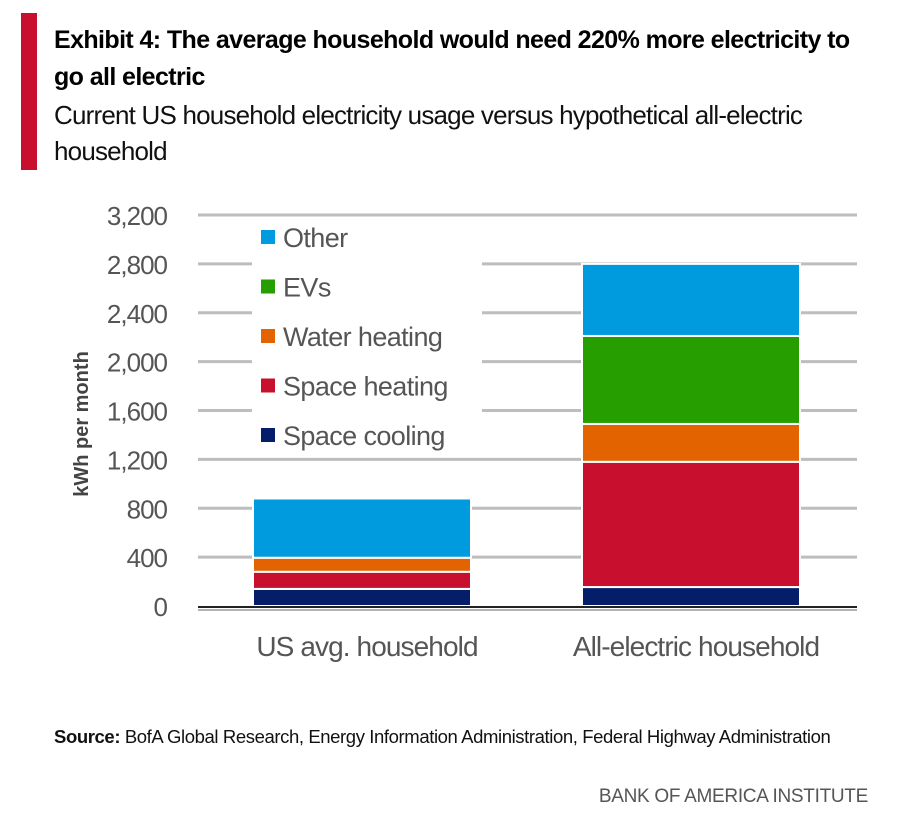  What do you see at coordinates (315, 238) in the screenshot?
I see `legend-label: Other` at bounding box center [315, 238].